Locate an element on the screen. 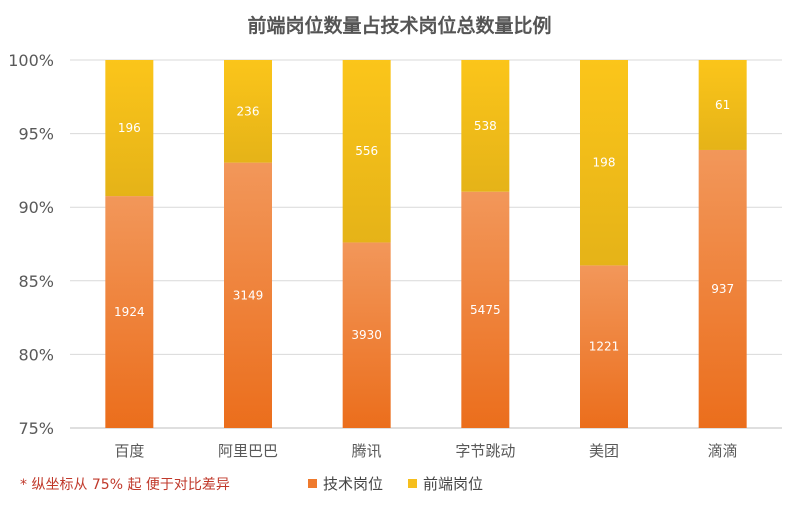 This screenshot has height=511, width=799. legend-label-tech: 技术岗位 is located at coordinates (353, 484).